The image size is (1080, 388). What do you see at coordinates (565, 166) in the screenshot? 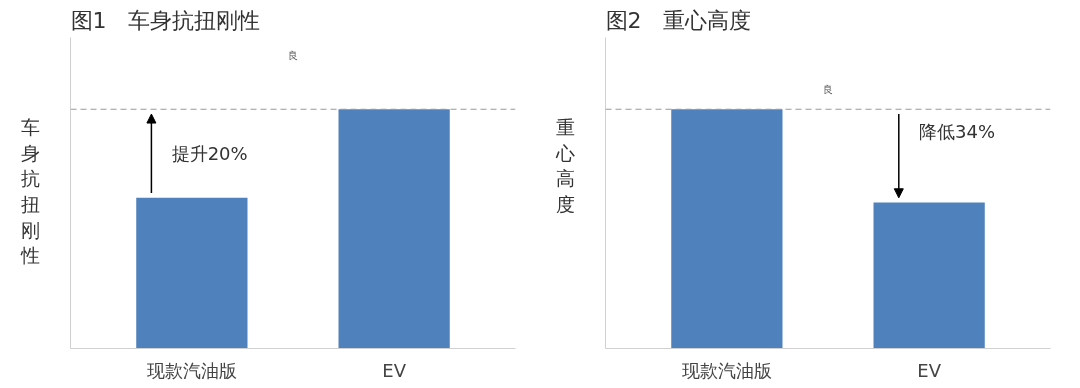
I see `y-axis-title: 重心高度` at bounding box center [565, 166].